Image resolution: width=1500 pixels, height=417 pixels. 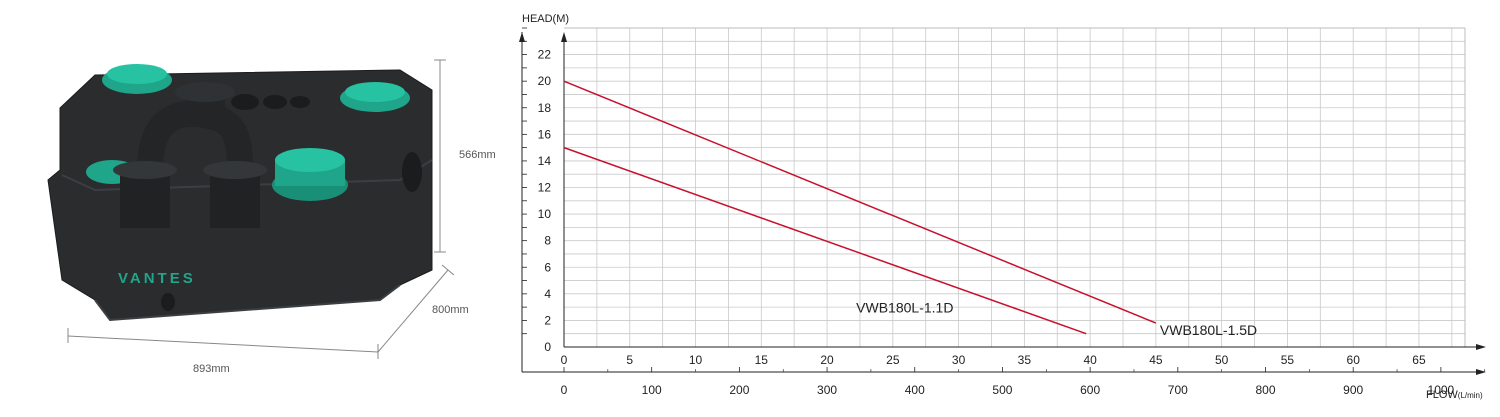 What do you see at coordinates (547, 294) in the screenshot?
I see `y-tick-label: 4` at bounding box center [547, 294].